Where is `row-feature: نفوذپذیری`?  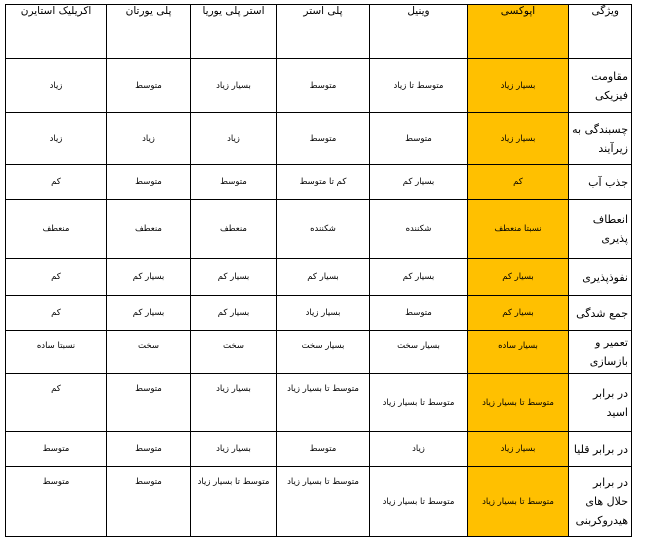
row-feature: نفوذپذیری is located at coordinates (600, 277).